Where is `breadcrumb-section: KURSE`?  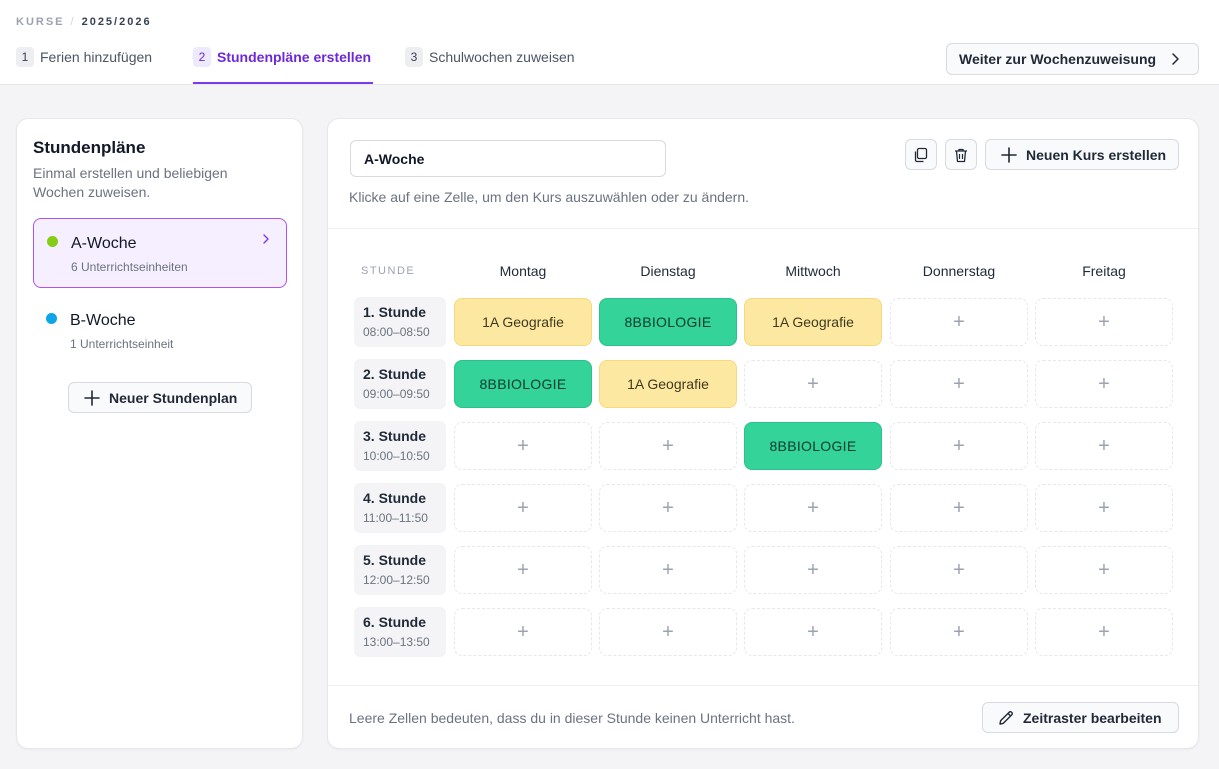 breadcrumb-section: KURSE is located at coordinates (40, 22).